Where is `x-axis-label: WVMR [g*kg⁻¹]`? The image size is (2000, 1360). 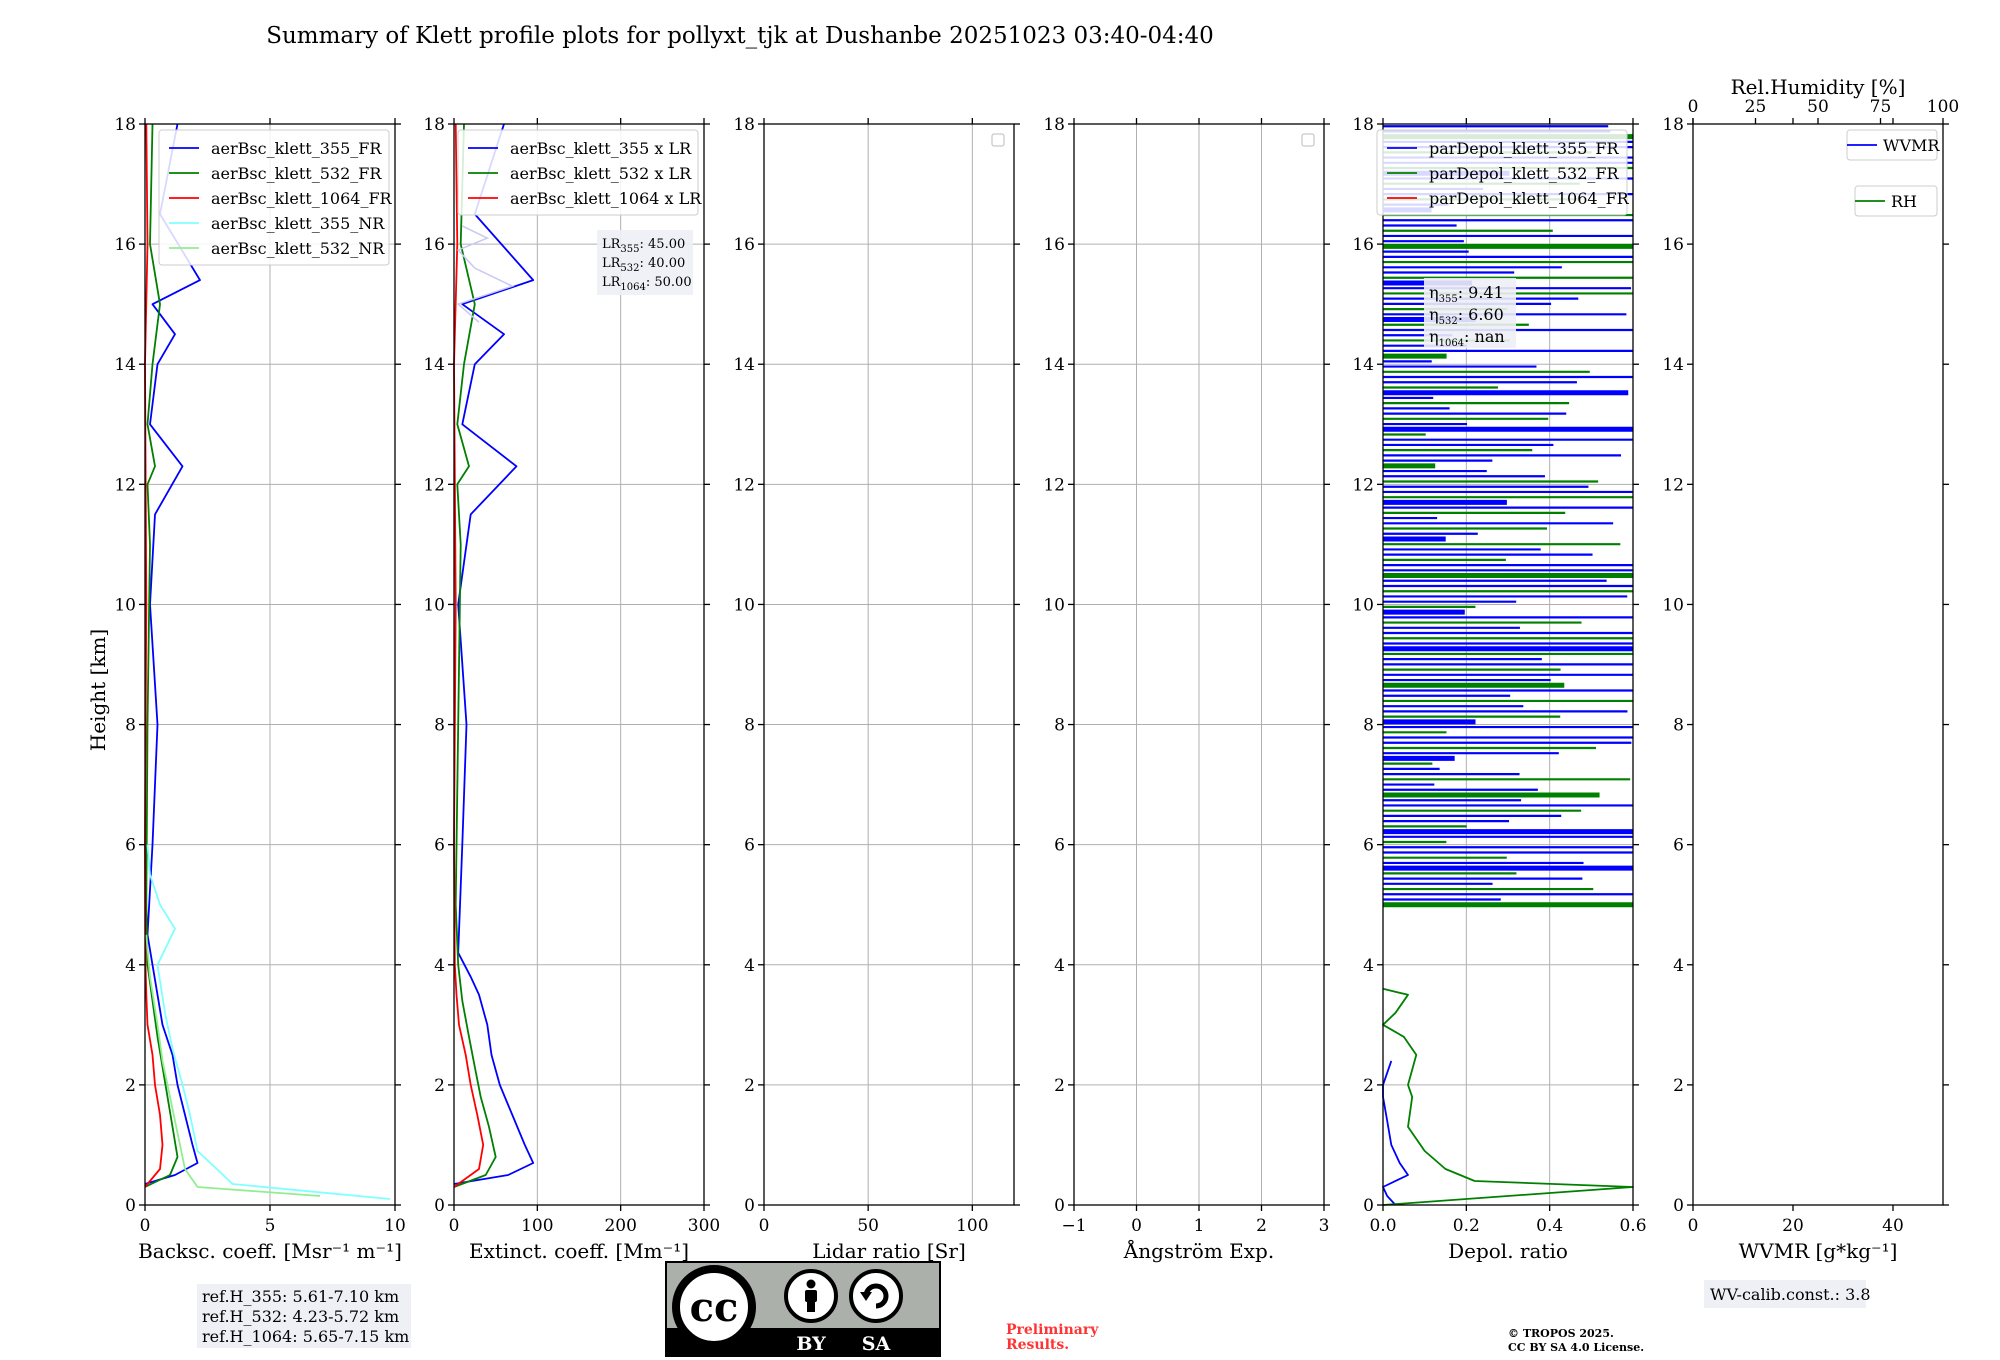 x-axis-label: WVMR [g*kg⁻¹] is located at coordinates (1818, 1251).